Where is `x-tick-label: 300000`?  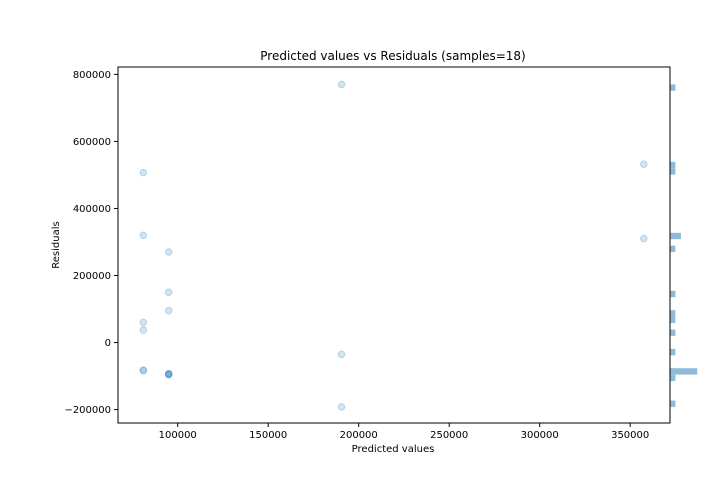 x-tick-label: 300000 is located at coordinates (540, 435).